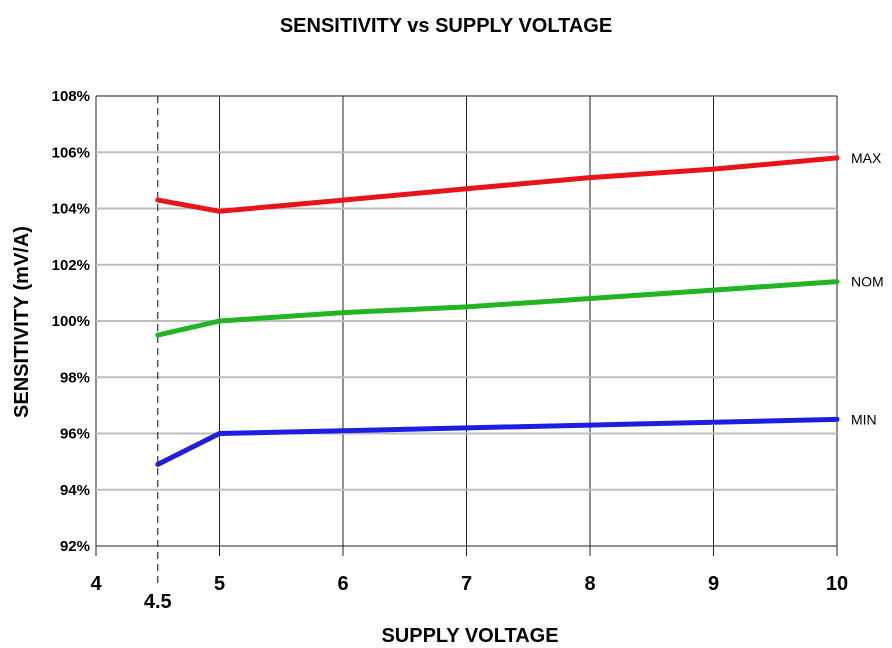 This screenshot has height=648, width=892. I want to click on x-tick-label-1: 5, so click(219, 584).